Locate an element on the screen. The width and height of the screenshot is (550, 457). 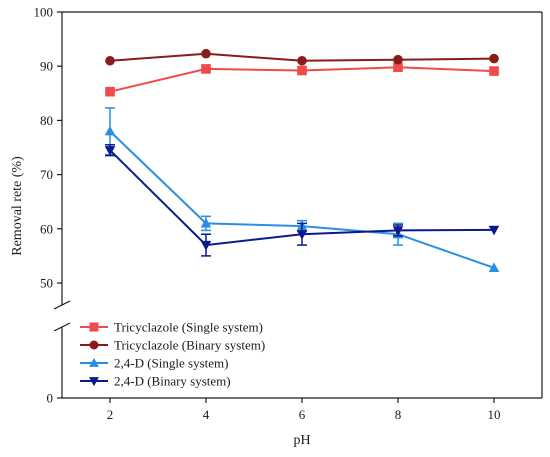
legend-label: 2,4-D (Single system) is located at coordinates (171, 363).